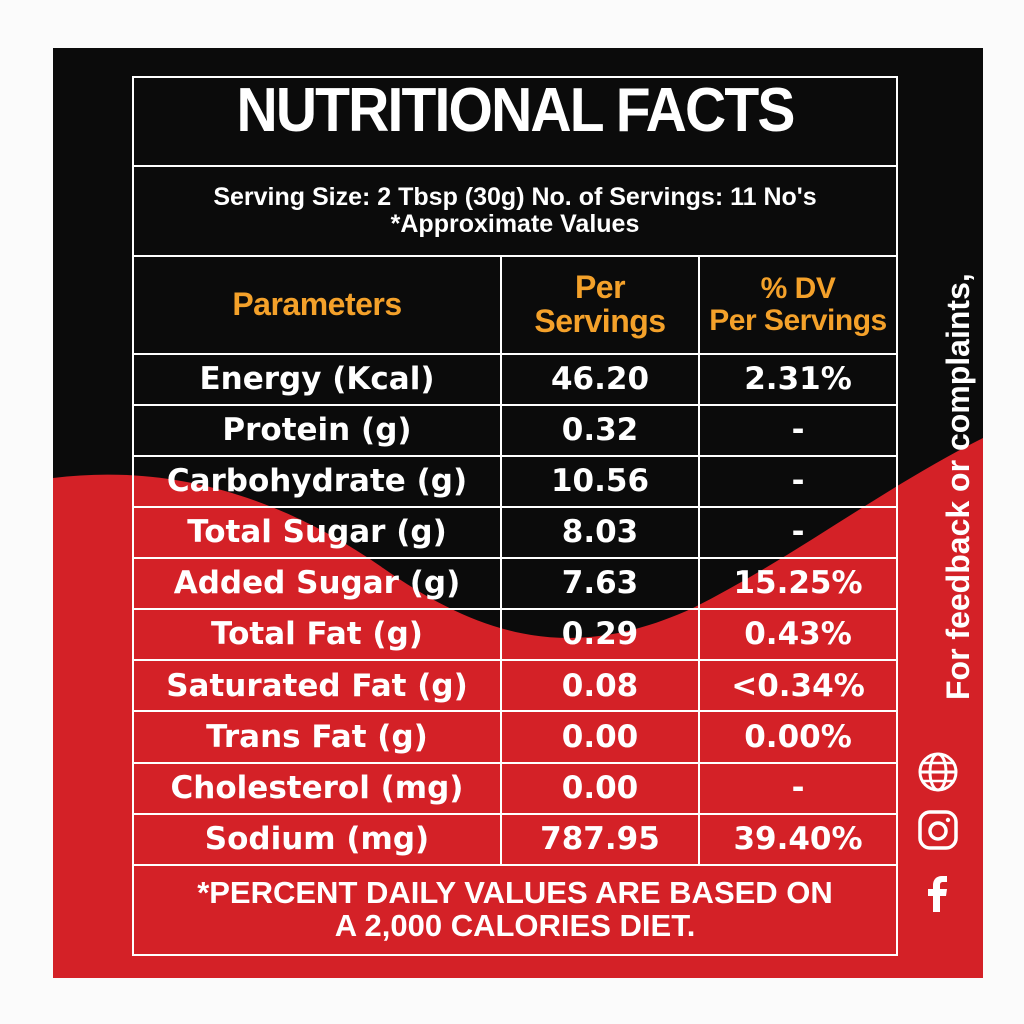 The image size is (1024, 1024). I want to click on per-serving-value: 787.95, so click(600, 839).